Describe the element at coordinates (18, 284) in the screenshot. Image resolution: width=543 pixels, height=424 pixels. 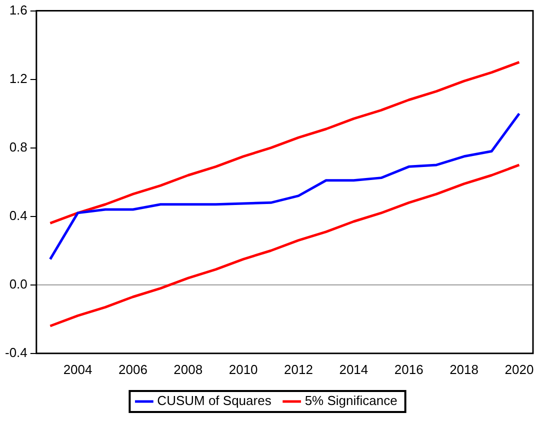
I see `y-tick-label: 0.0` at that location.